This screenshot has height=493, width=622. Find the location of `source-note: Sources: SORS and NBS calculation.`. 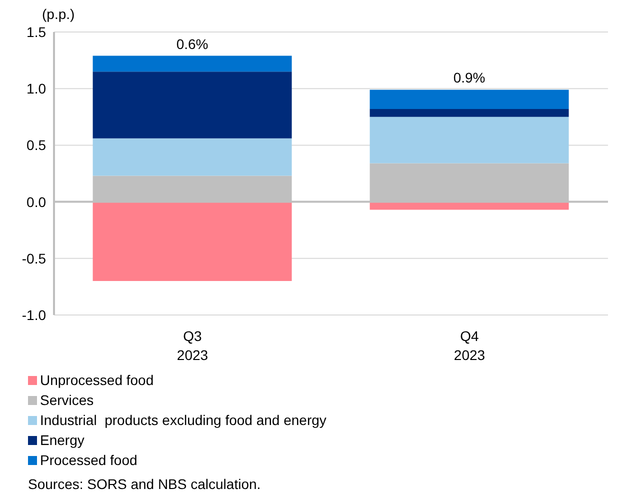

source-note: Sources: SORS and NBS calculation. is located at coordinates (145, 484).